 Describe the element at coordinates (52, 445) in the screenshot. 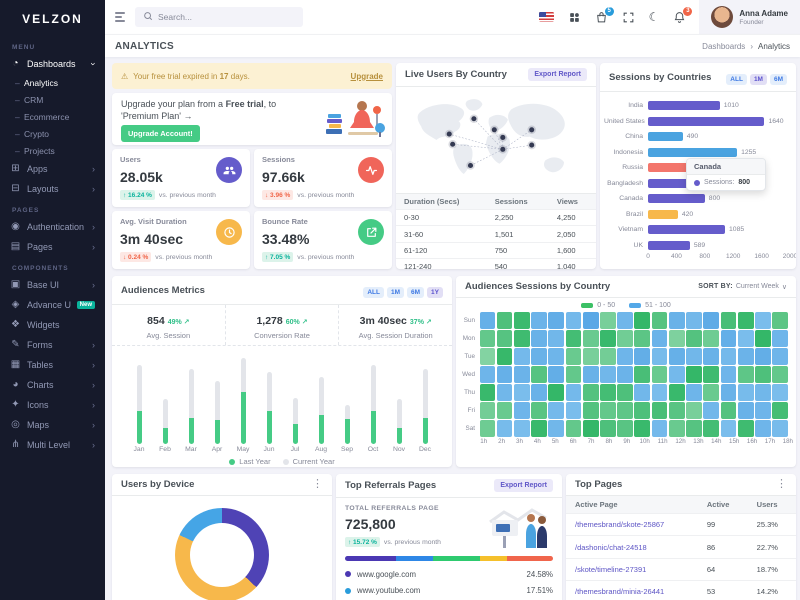

I see `sidebar-item-multi-level: ⋔ Multi Level ›` at that location.